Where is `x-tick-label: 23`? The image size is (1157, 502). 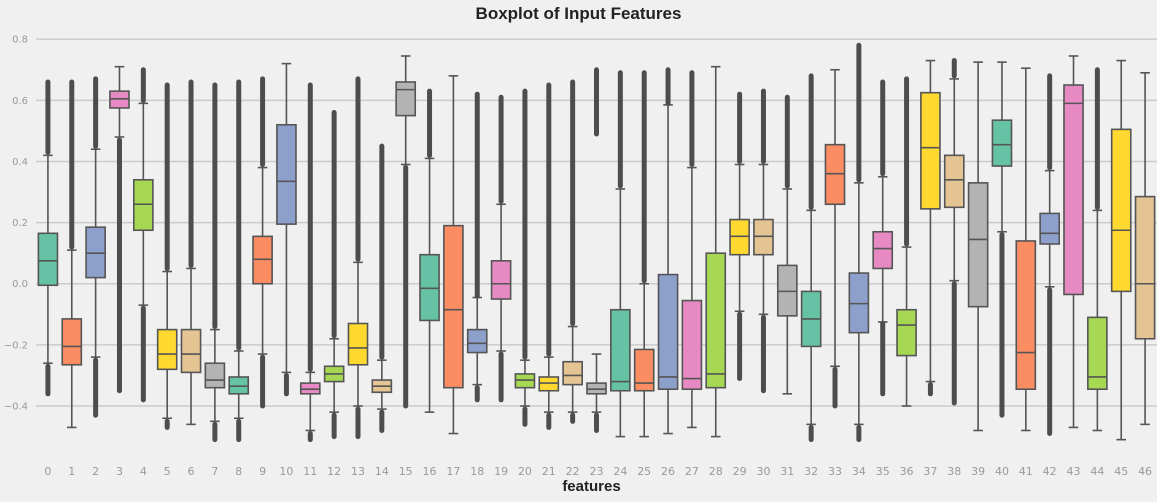 x-tick-label: 23 is located at coordinates (597, 471).